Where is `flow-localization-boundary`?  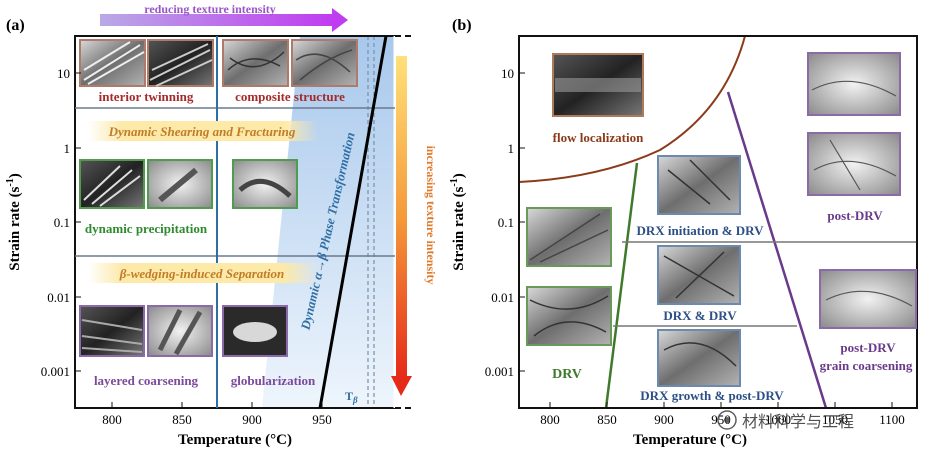
flow-localization-boundary is located at coordinates (632, 109).